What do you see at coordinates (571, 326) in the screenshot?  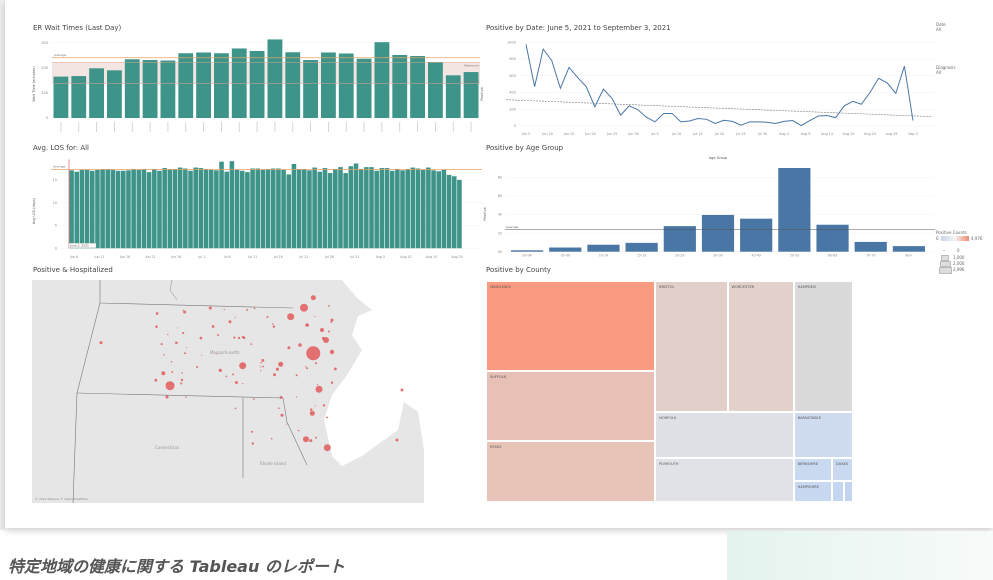 I see `treemap-cell-middlesex: MIDDLESEX` at bounding box center [571, 326].